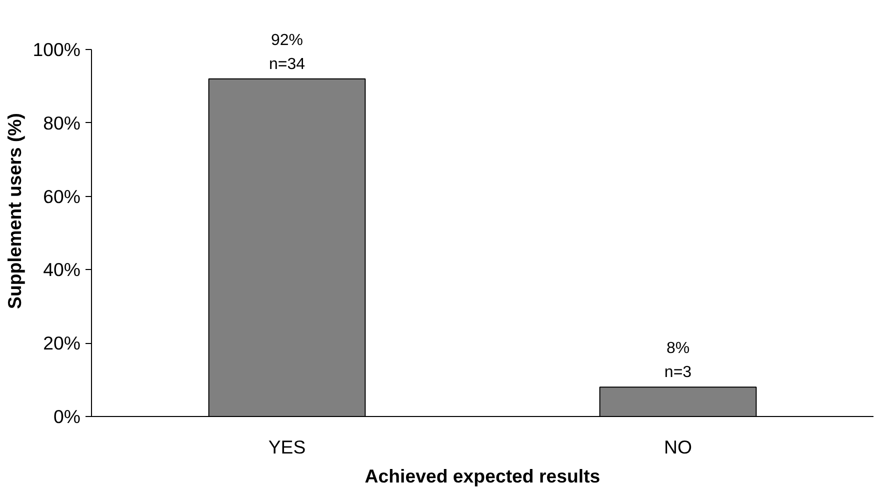  Describe the element at coordinates (62, 196) in the screenshot. I see `y-tick-label: 60%` at that location.